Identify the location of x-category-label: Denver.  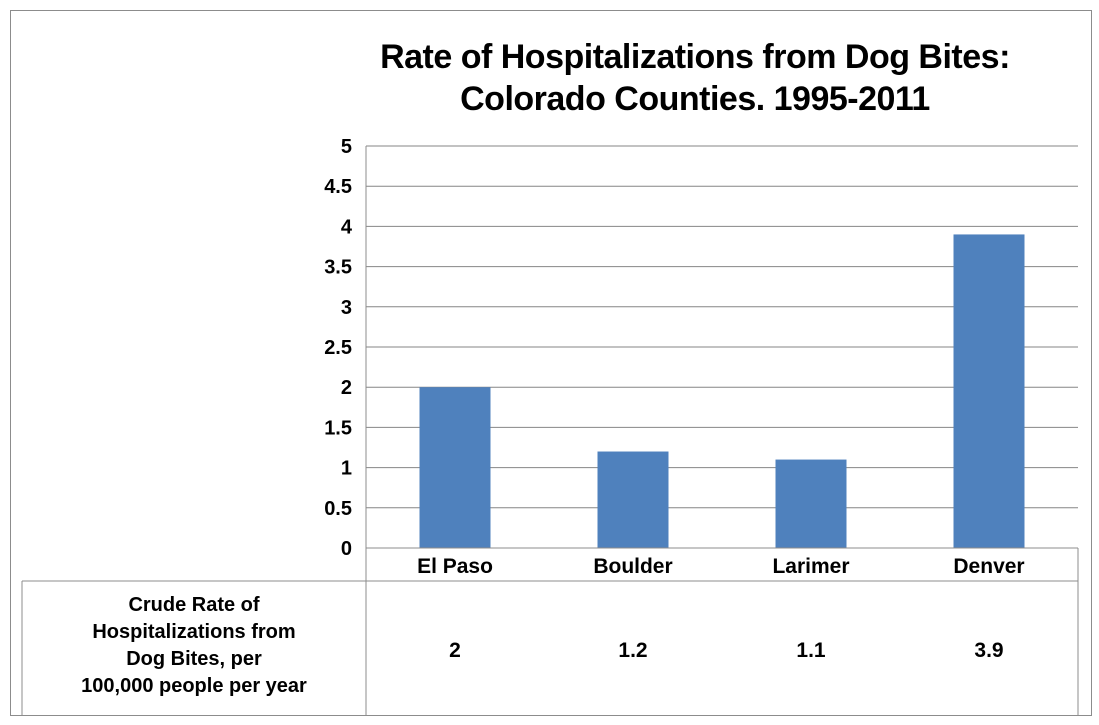
(988, 566).